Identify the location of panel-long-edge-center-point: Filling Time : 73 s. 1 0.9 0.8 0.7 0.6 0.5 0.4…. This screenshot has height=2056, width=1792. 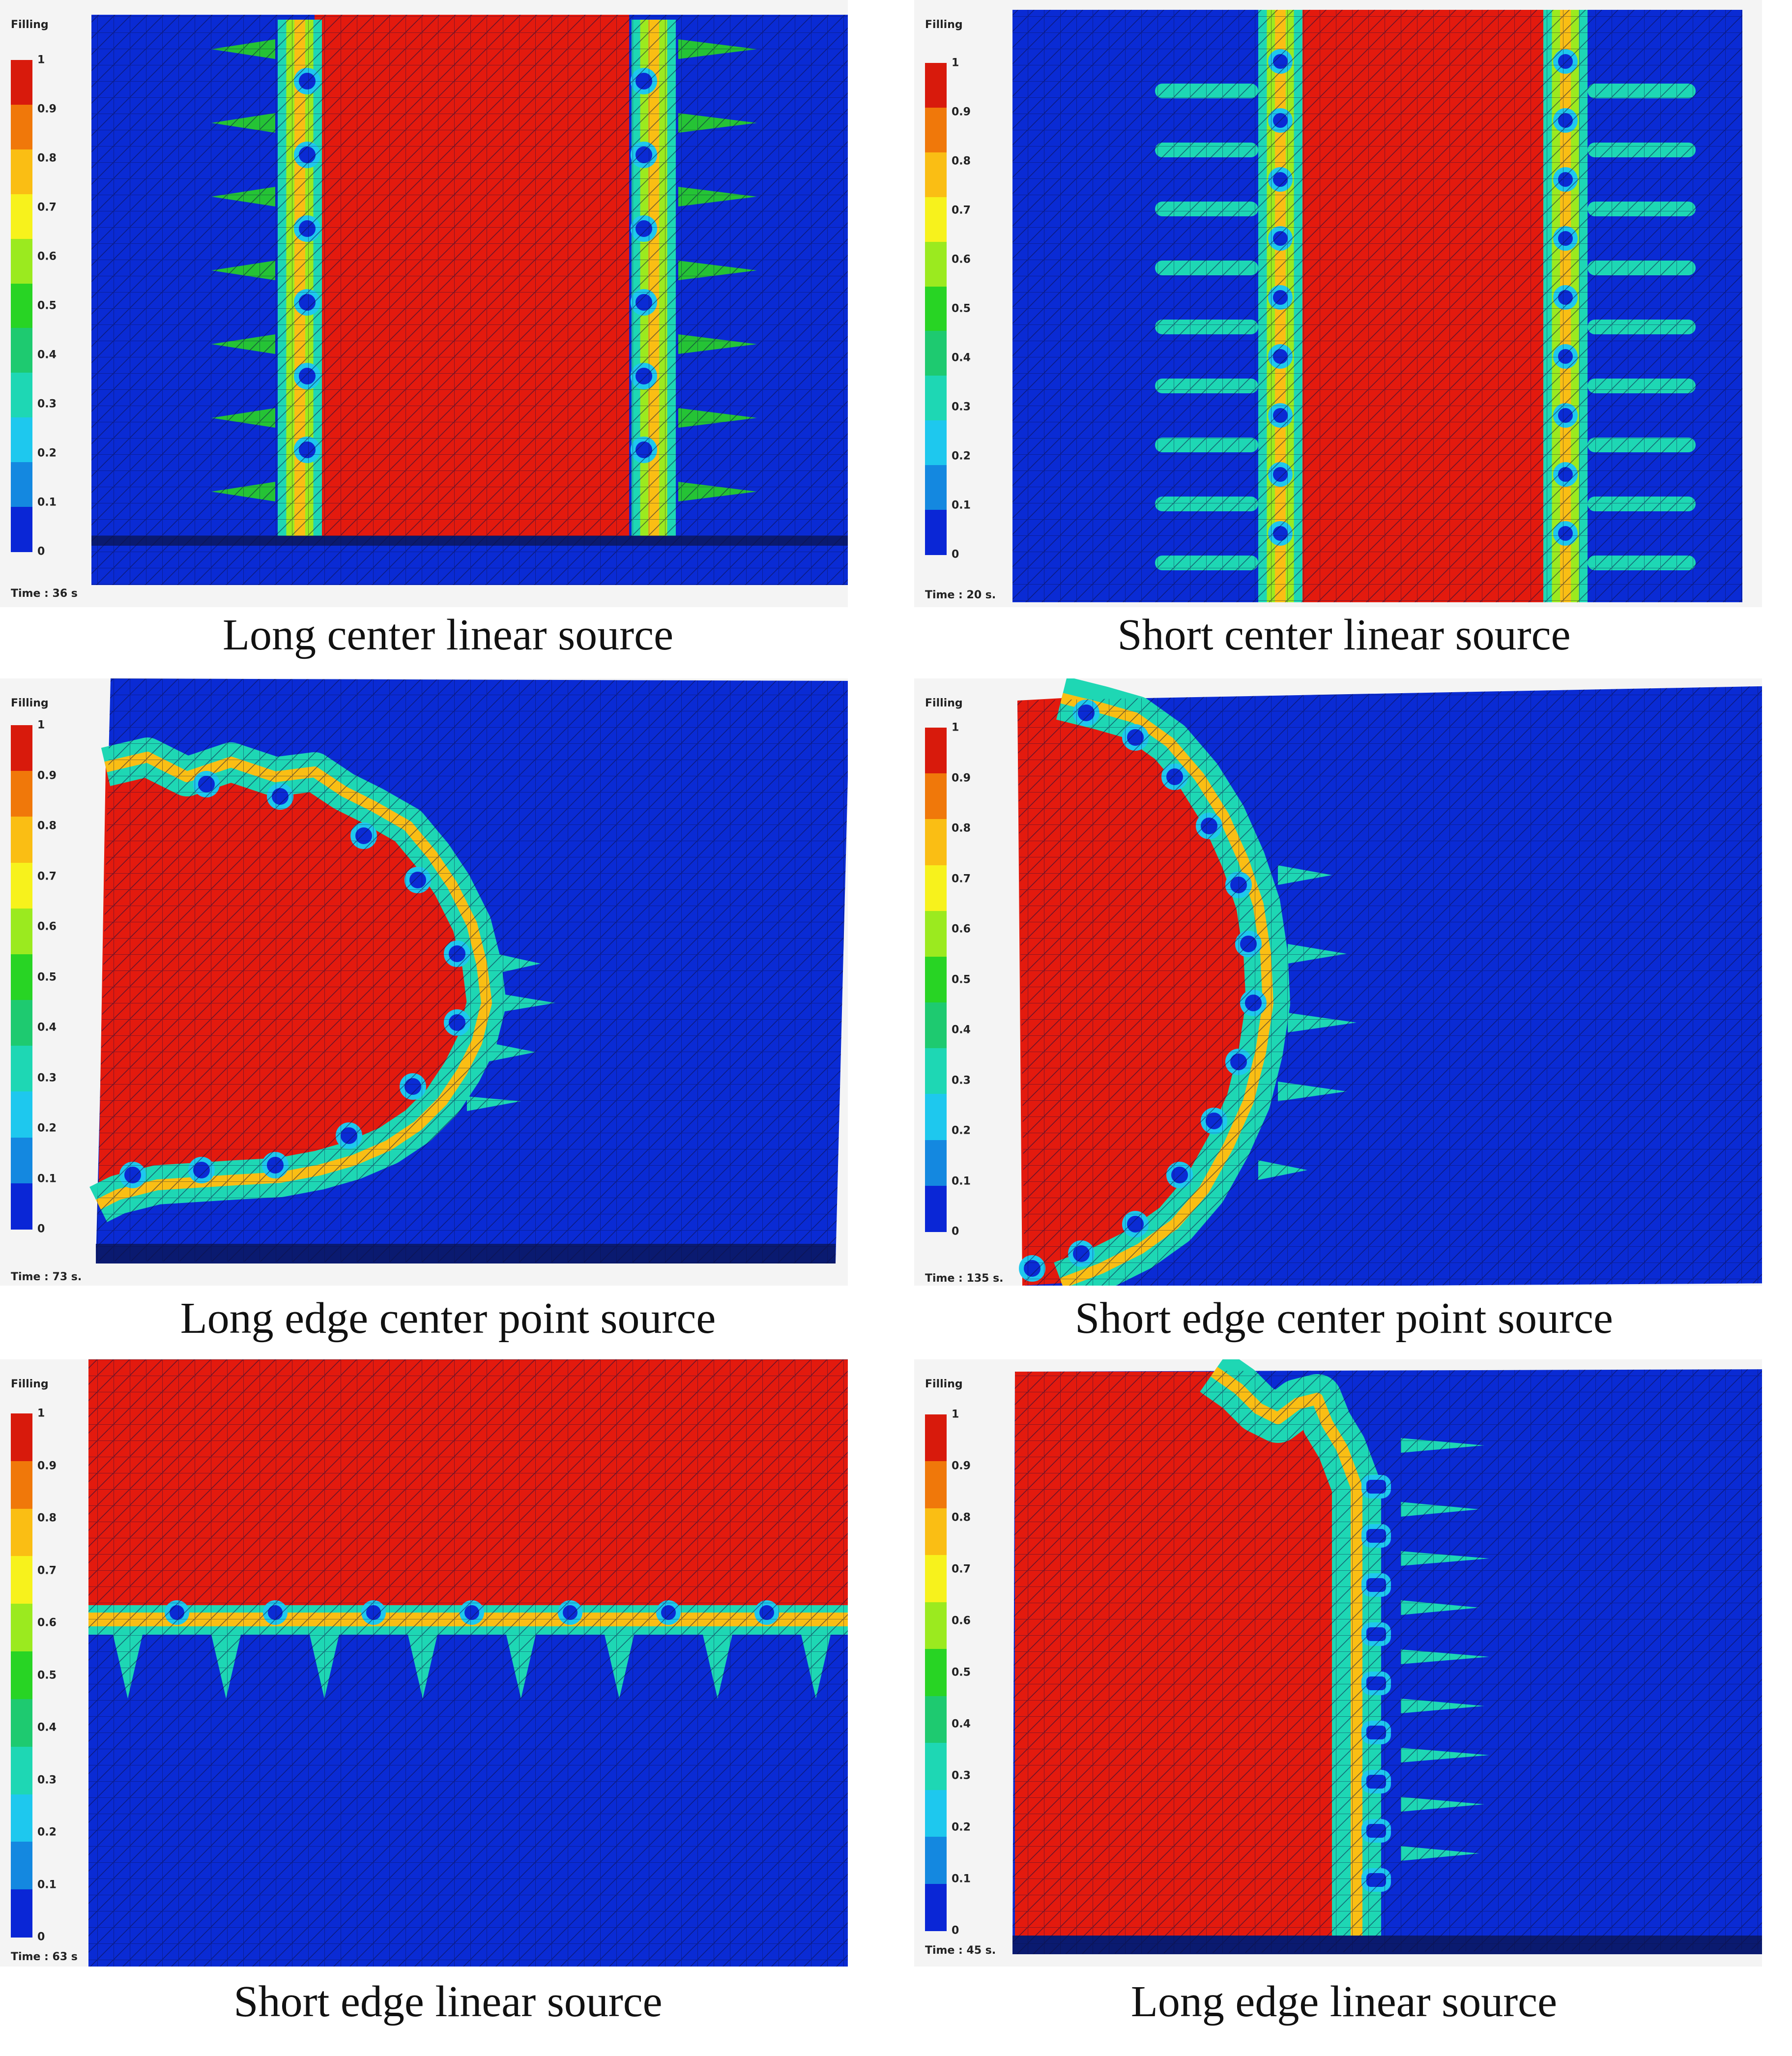
(424, 982).